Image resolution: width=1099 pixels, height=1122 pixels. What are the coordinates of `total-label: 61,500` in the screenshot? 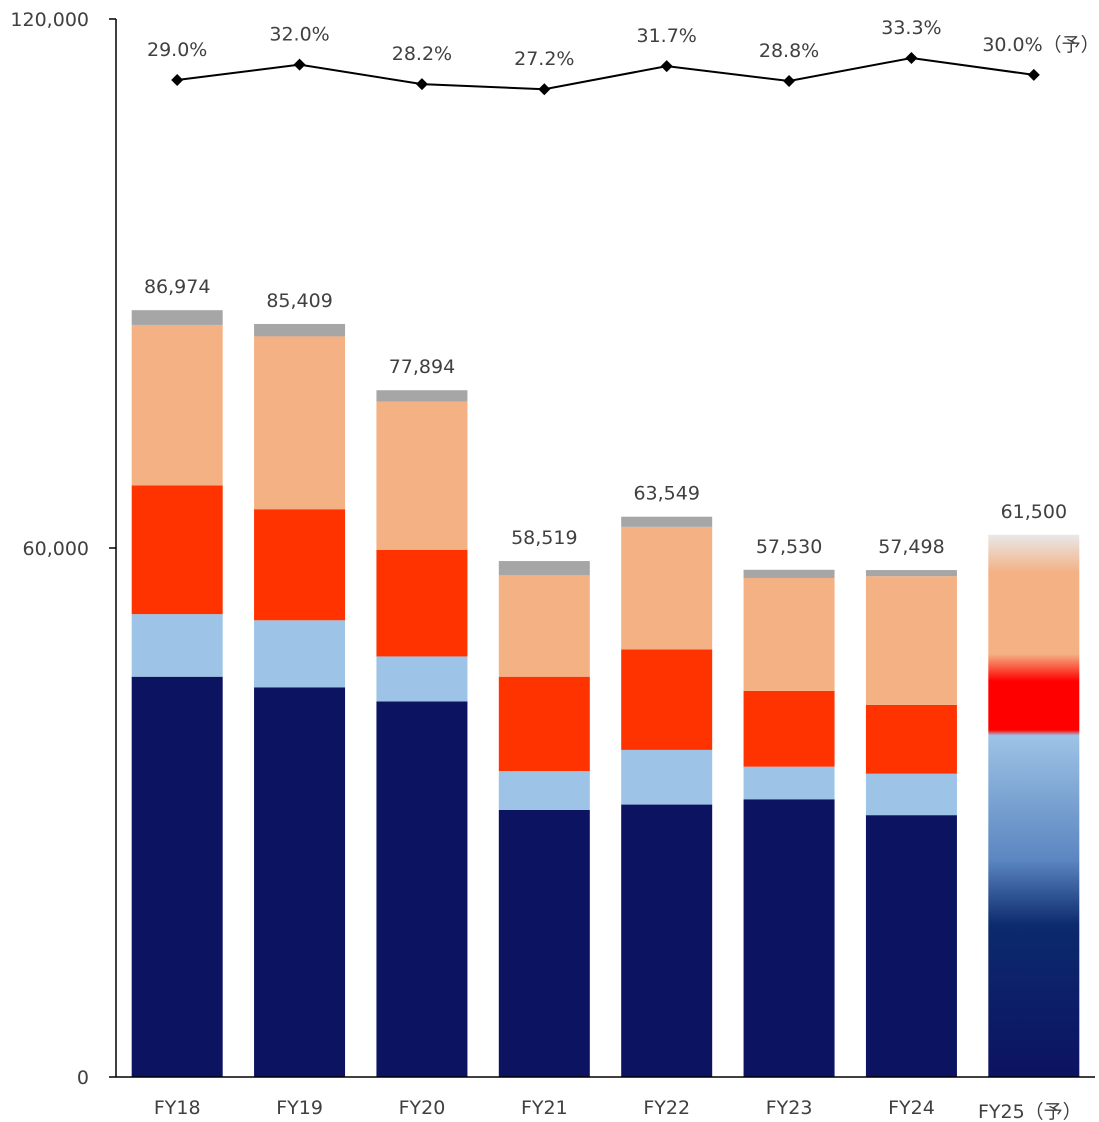 It's located at (1034, 512).